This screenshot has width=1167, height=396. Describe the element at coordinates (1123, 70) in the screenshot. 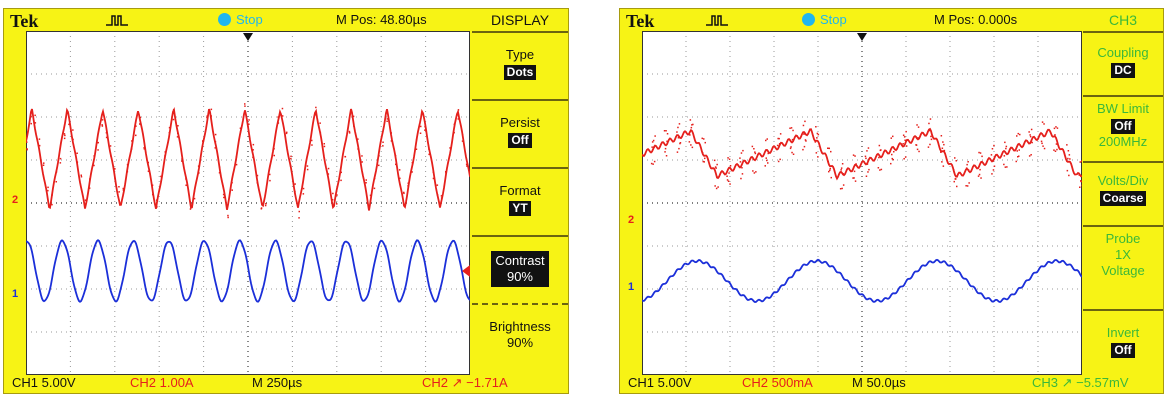

I see `menu-item-value: DC` at that location.